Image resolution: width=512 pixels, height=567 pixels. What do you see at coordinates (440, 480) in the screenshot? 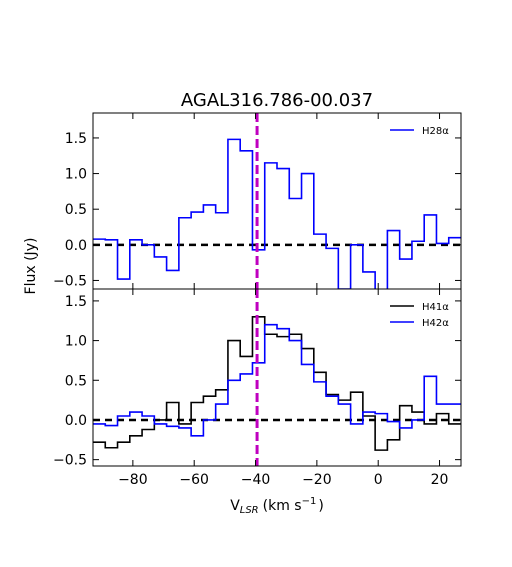
I see `x-tick-label: 20` at bounding box center [440, 480].